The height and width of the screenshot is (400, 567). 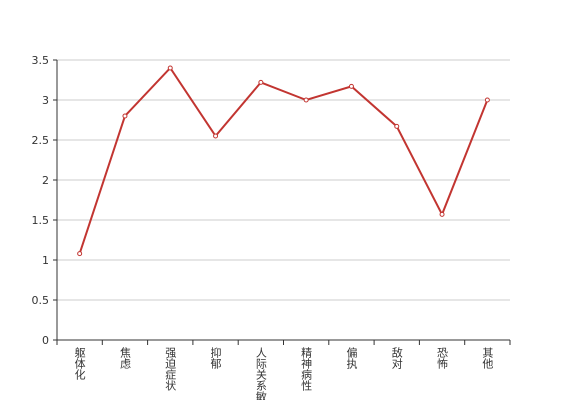 I want to click on y-tick-label: 1, so click(x=45, y=260).